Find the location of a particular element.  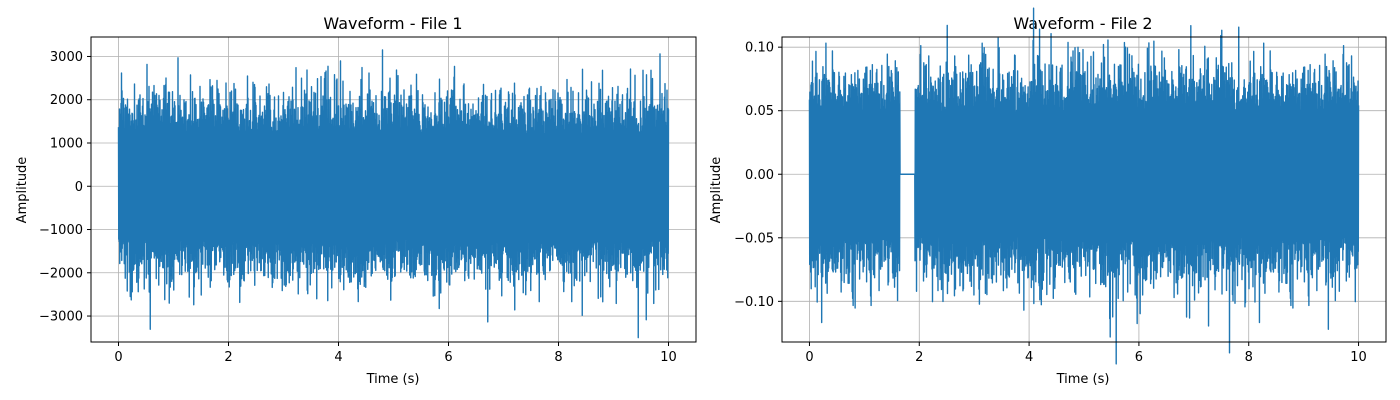

y-tick-label: 0.05 is located at coordinates (759, 111).